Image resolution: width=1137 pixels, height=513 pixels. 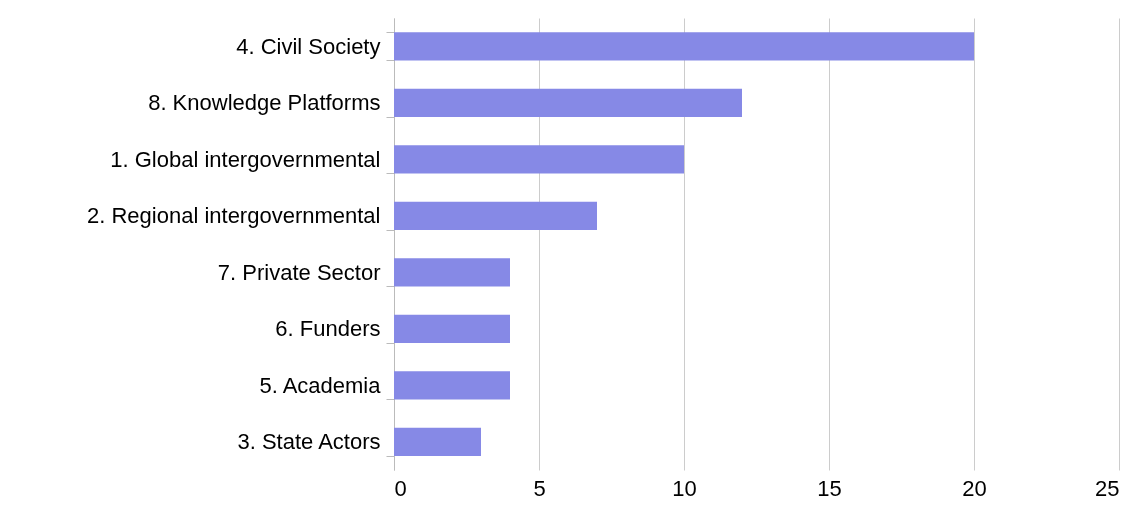 I want to click on x-tick-label: 20, so click(x=974, y=488).